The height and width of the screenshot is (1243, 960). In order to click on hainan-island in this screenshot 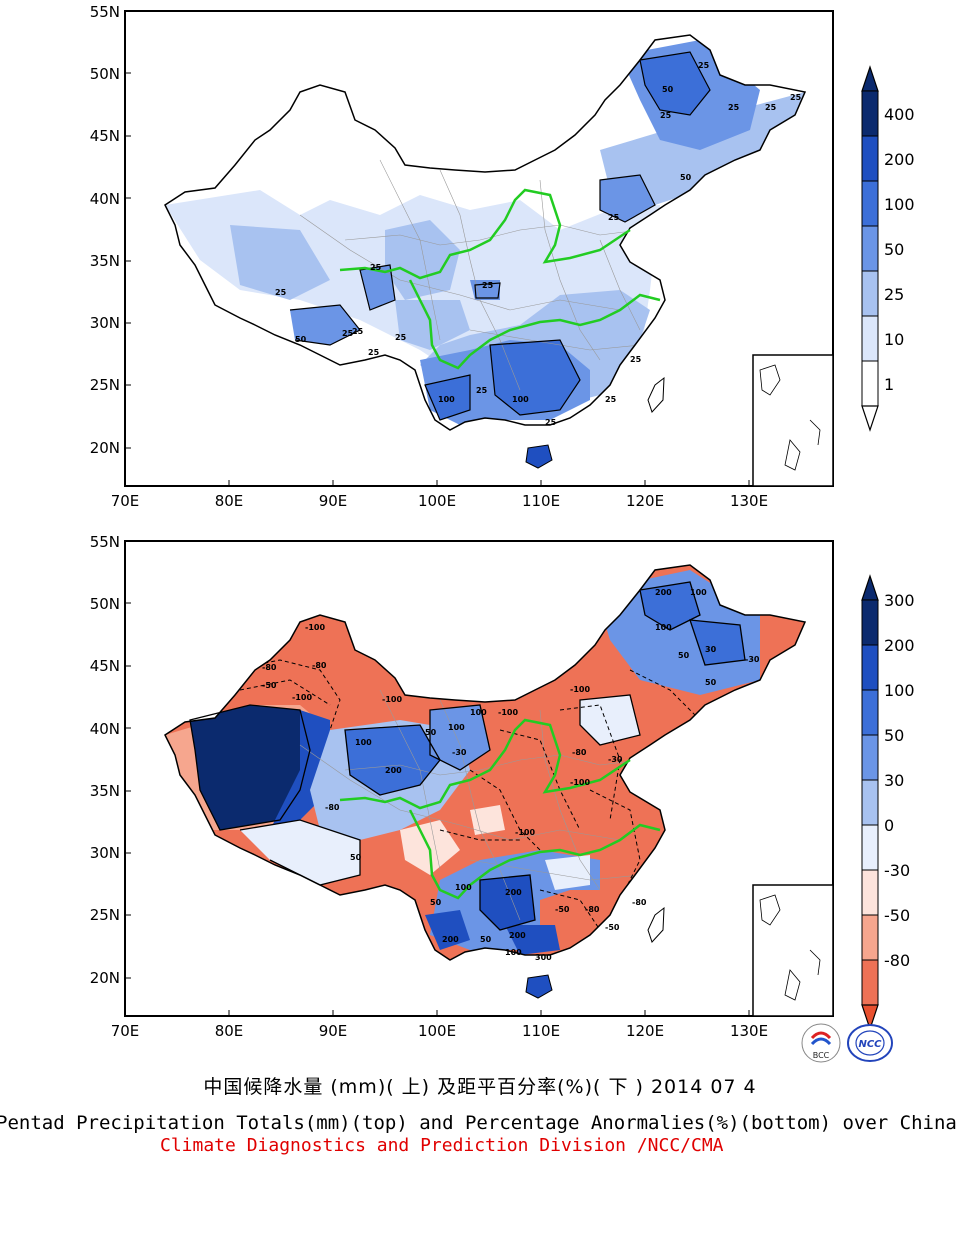, I will do `click(539, 986)`.